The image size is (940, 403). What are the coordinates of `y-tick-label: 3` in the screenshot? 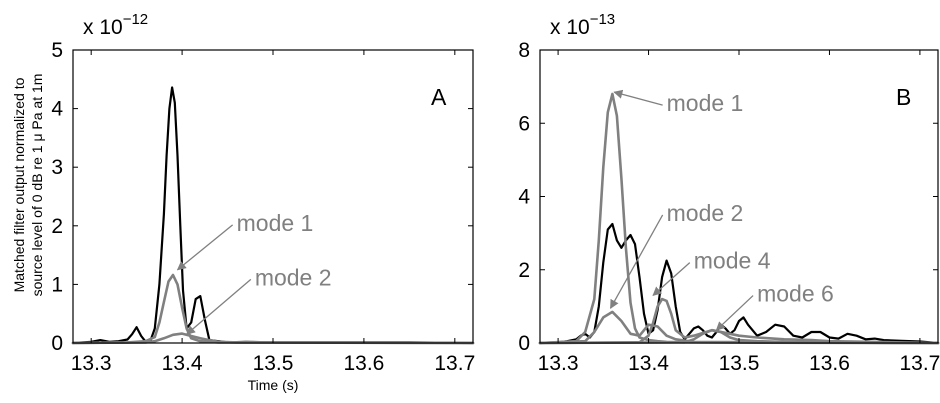 It's located at (57, 167).